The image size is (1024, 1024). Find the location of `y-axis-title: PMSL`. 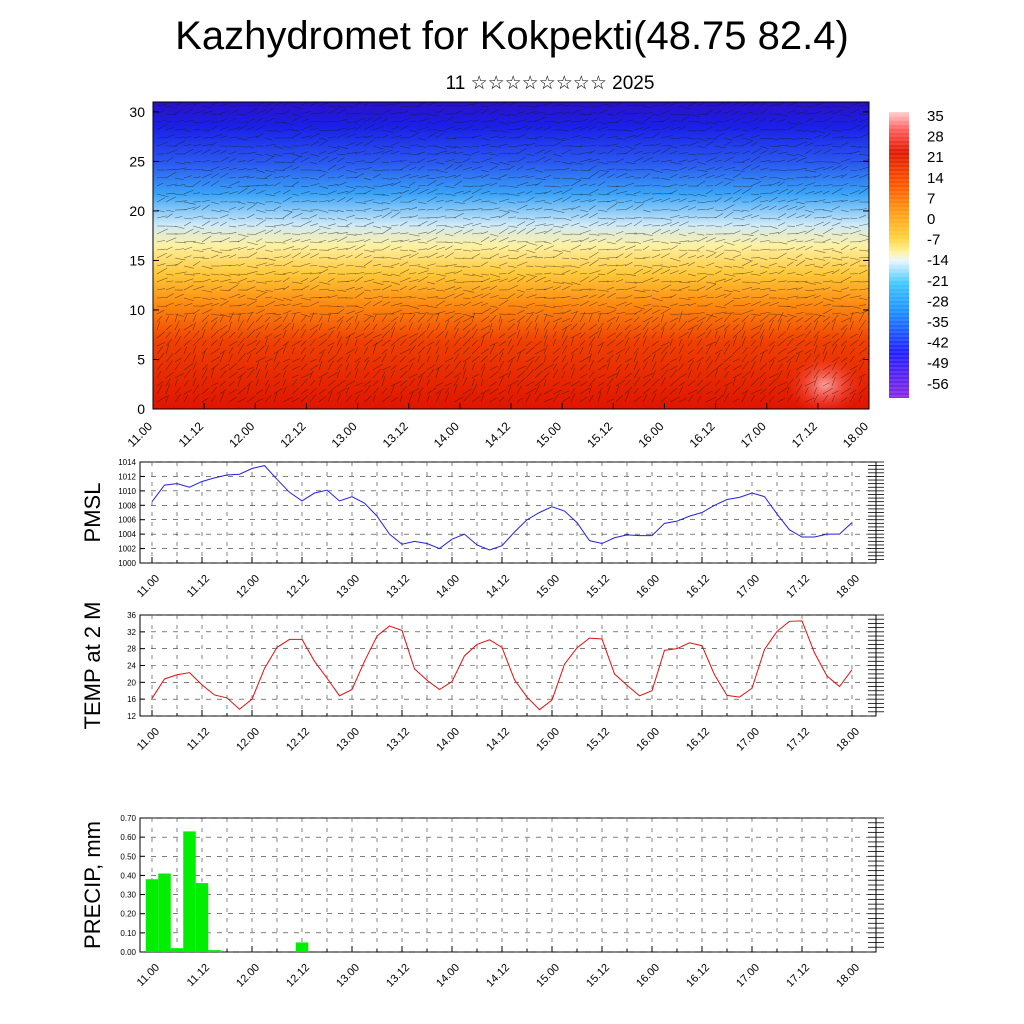

y-axis-title: PMSL is located at coordinates (92, 513).